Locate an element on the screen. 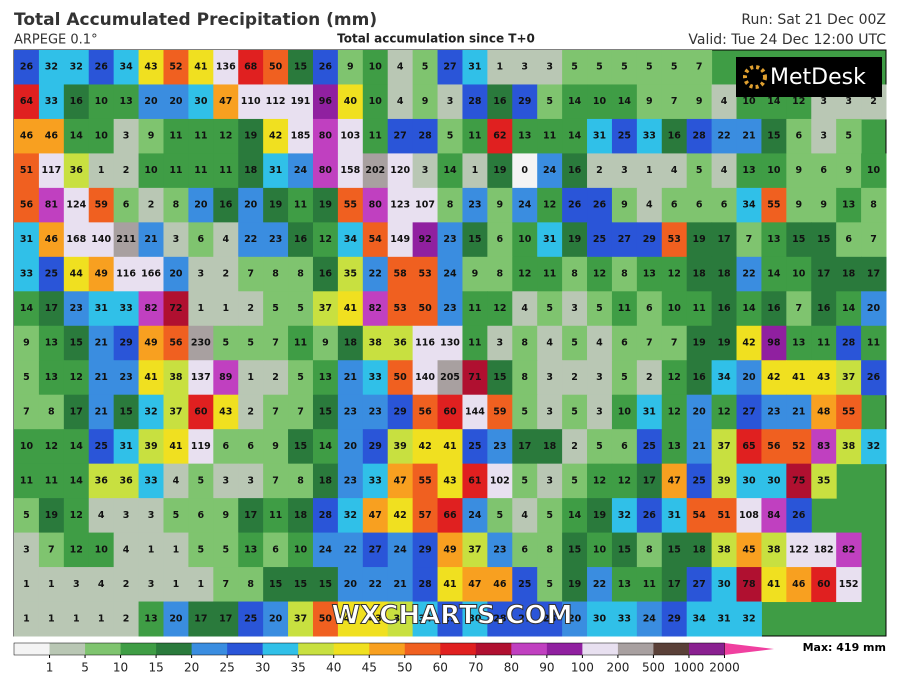 The image size is (900, 691). colorbar-segment is located at coordinates (67, 649).